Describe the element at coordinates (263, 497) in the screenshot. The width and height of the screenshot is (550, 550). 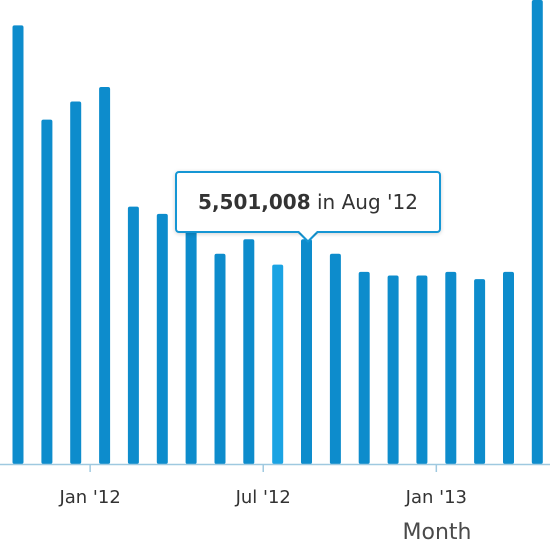
I see `x-tick-label: Jul '12` at that location.